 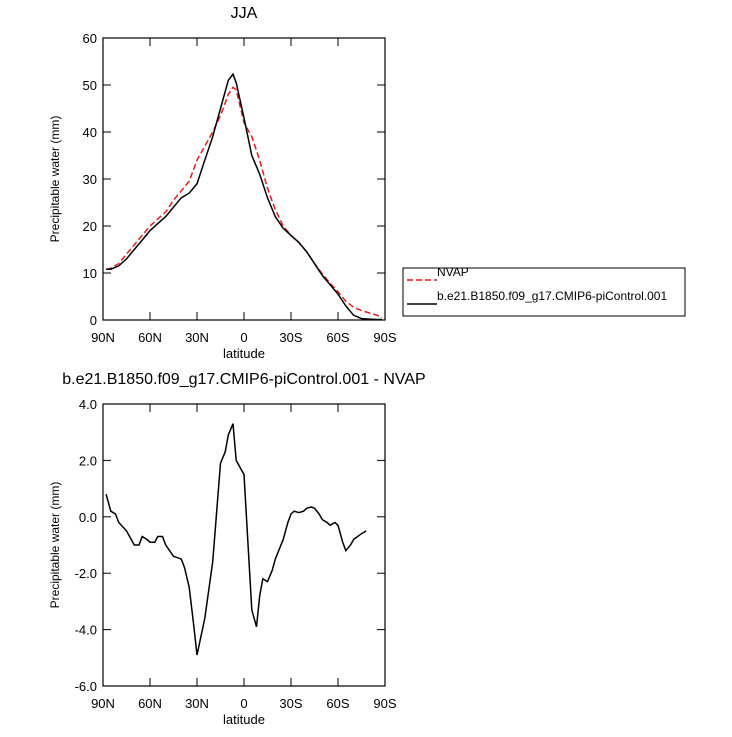 What do you see at coordinates (552, 296) in the screenshot?
I see `legend-label: b.e21.B1850.f09_g17.CMIP6-piControl.001` at bounding box center [552, 296].